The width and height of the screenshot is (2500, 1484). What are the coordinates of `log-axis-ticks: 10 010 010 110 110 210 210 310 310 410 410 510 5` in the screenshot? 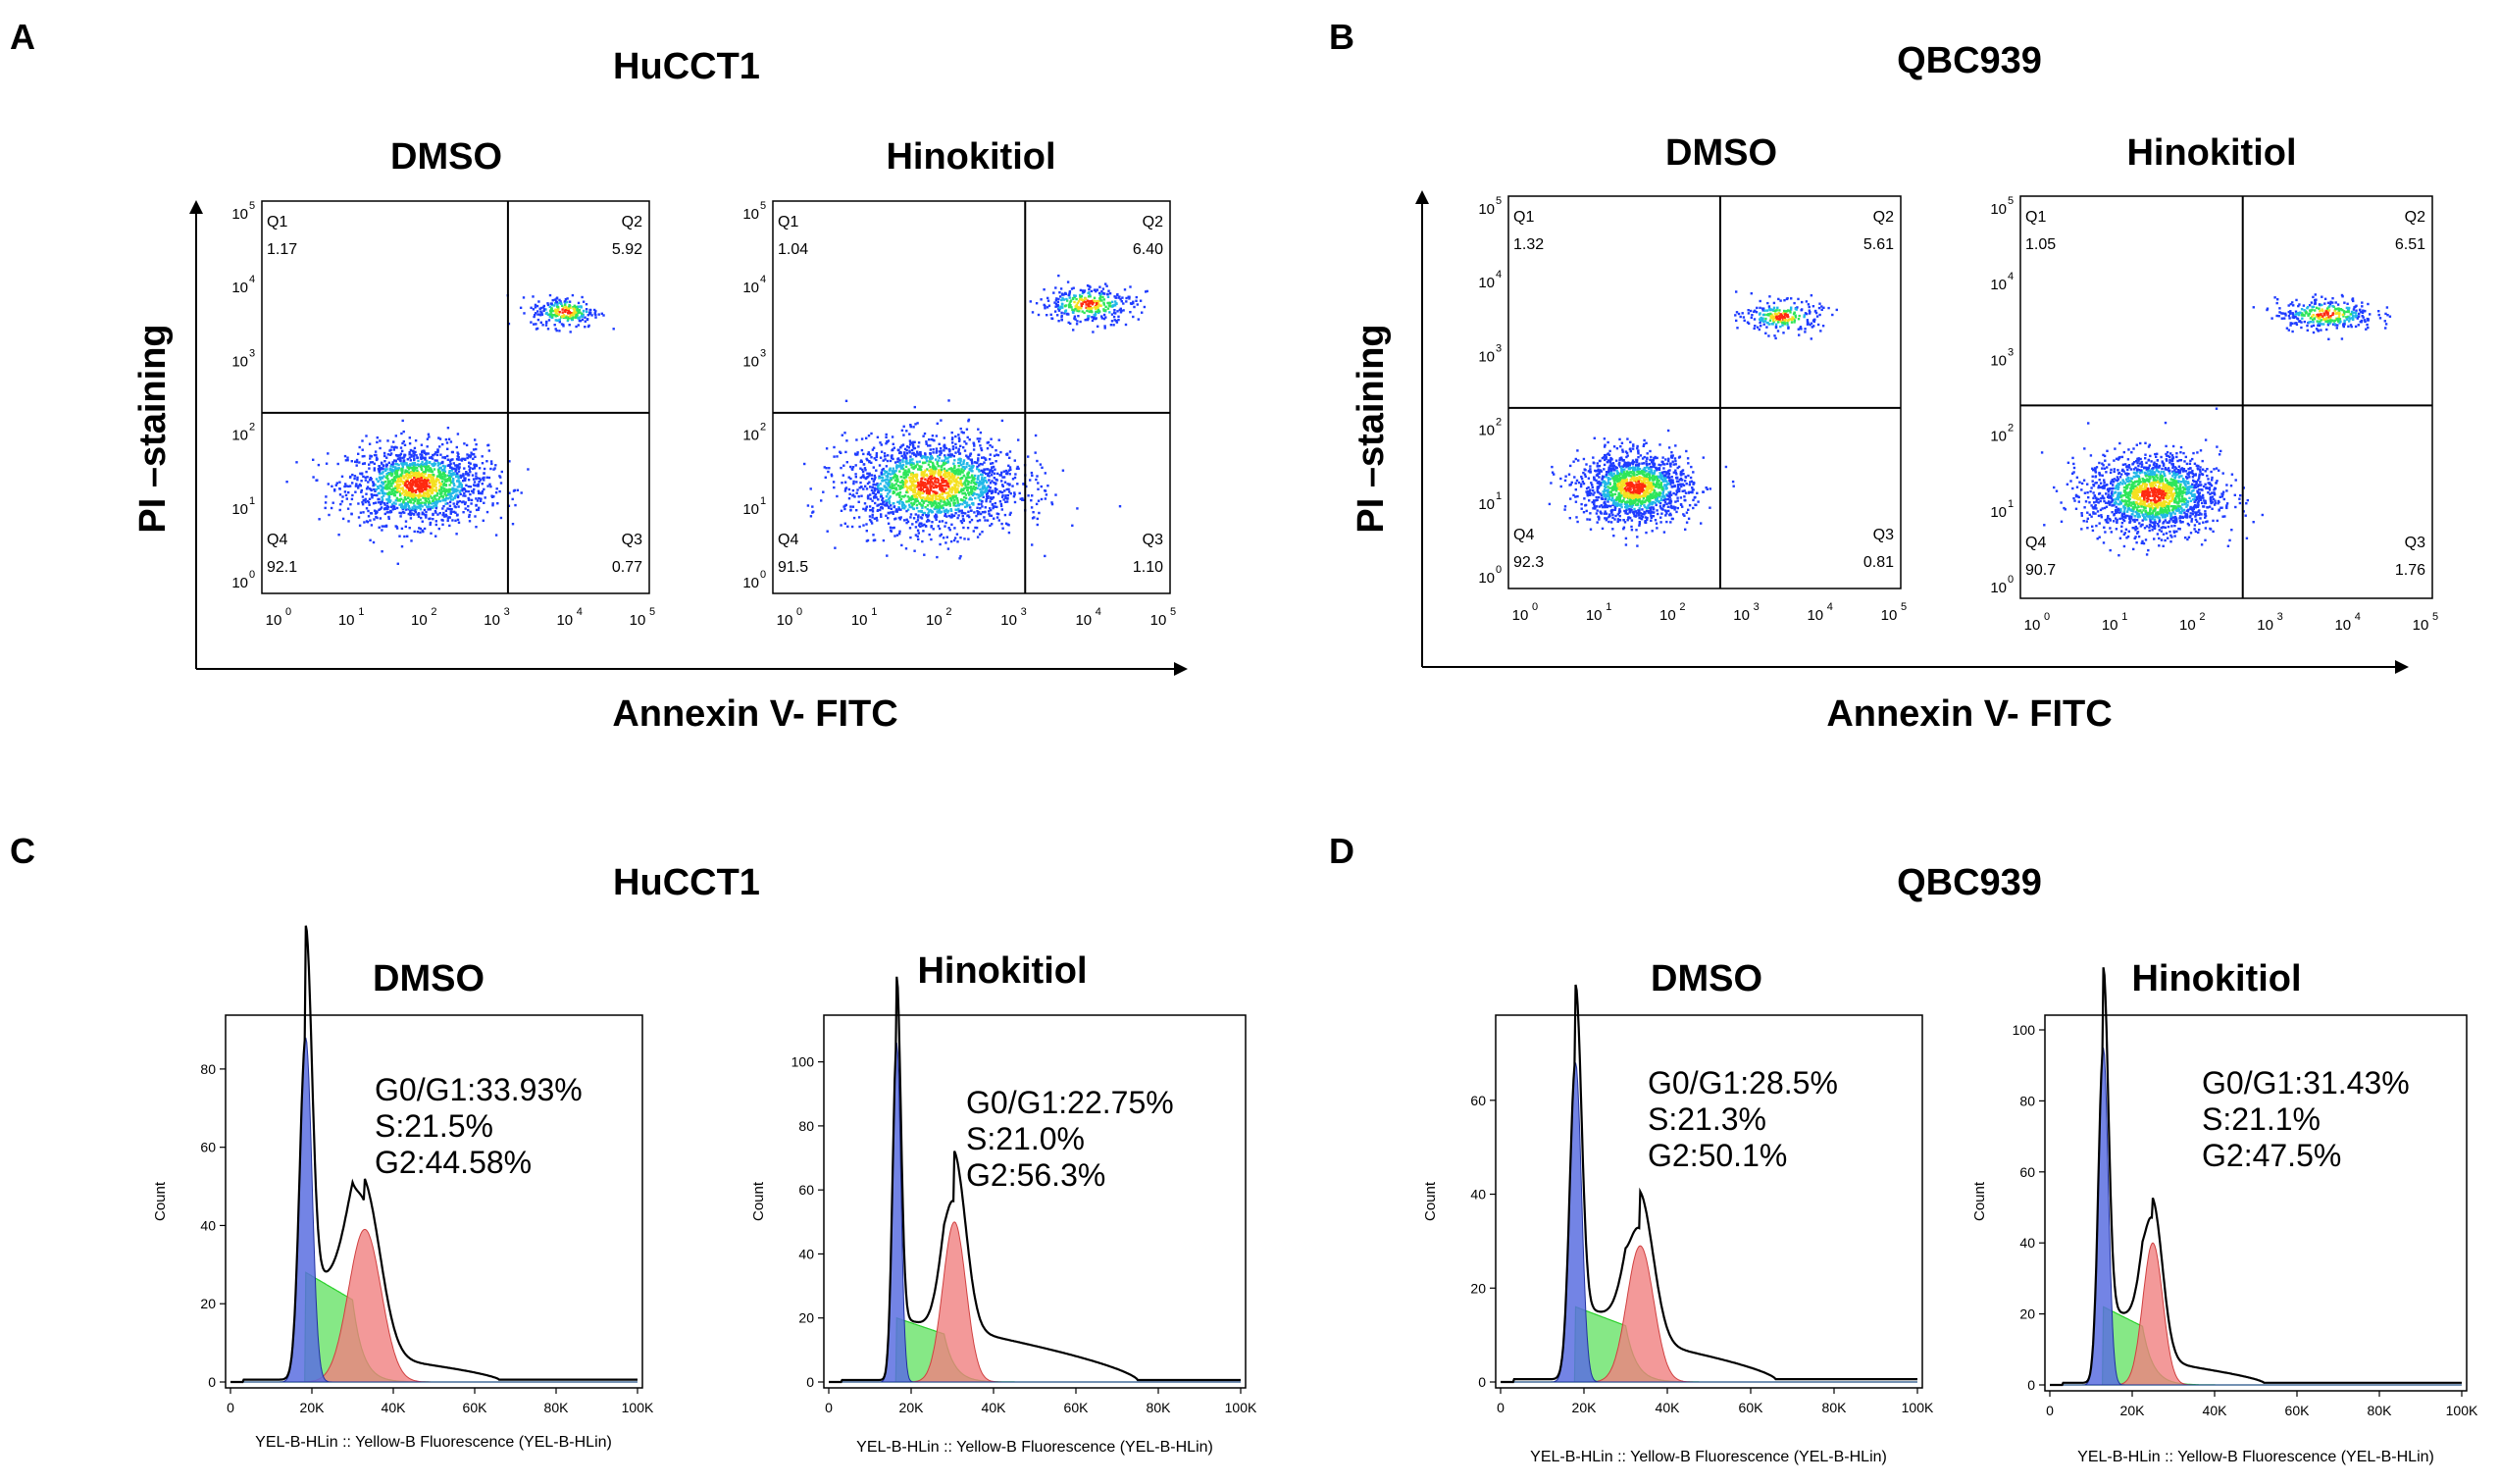 It's located at (443, 414).